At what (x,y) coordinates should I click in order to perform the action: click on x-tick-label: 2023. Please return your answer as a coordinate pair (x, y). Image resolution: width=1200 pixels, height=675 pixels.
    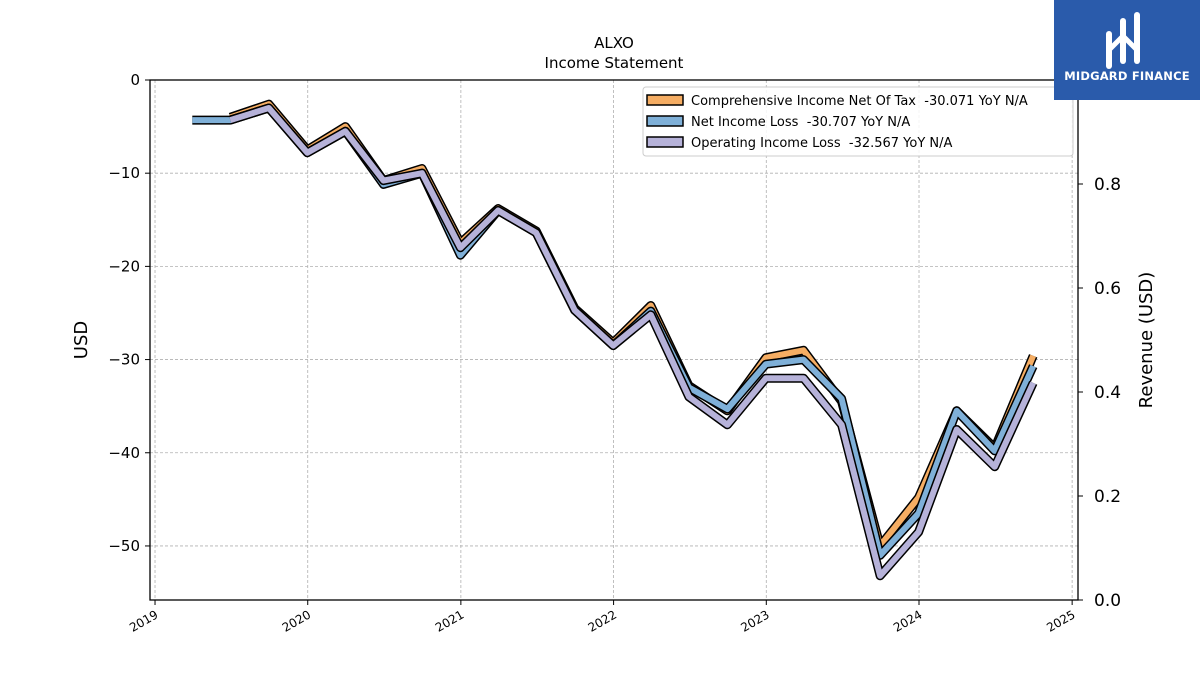
    Looking at the image, I should click on (754, 620).